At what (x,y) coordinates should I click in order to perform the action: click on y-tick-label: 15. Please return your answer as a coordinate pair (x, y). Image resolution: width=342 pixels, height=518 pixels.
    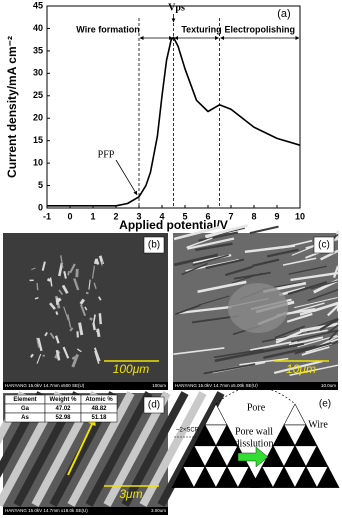
    Looking at the image, I should click on (38, 140).